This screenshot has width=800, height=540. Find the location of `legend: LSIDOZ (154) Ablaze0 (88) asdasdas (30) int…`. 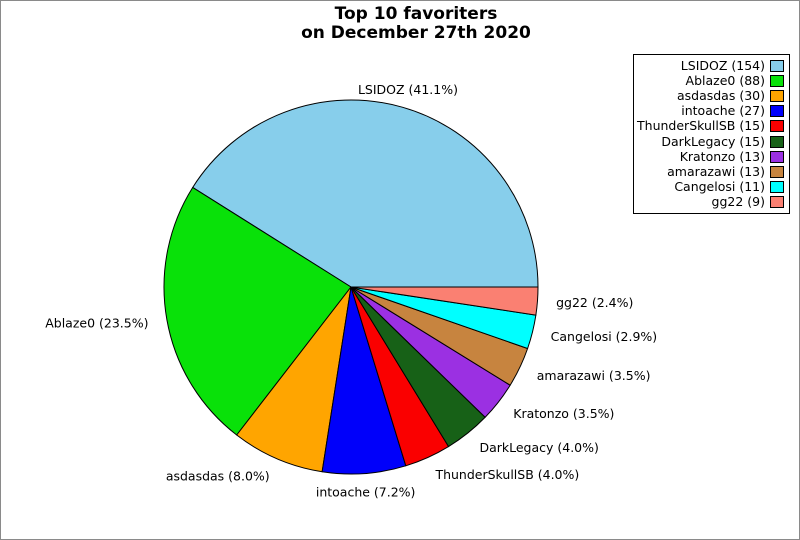

legend: LSIDOZ (154) Ablaze0 (88) asdasdas (30) int… is located at coordinates (711, 134).